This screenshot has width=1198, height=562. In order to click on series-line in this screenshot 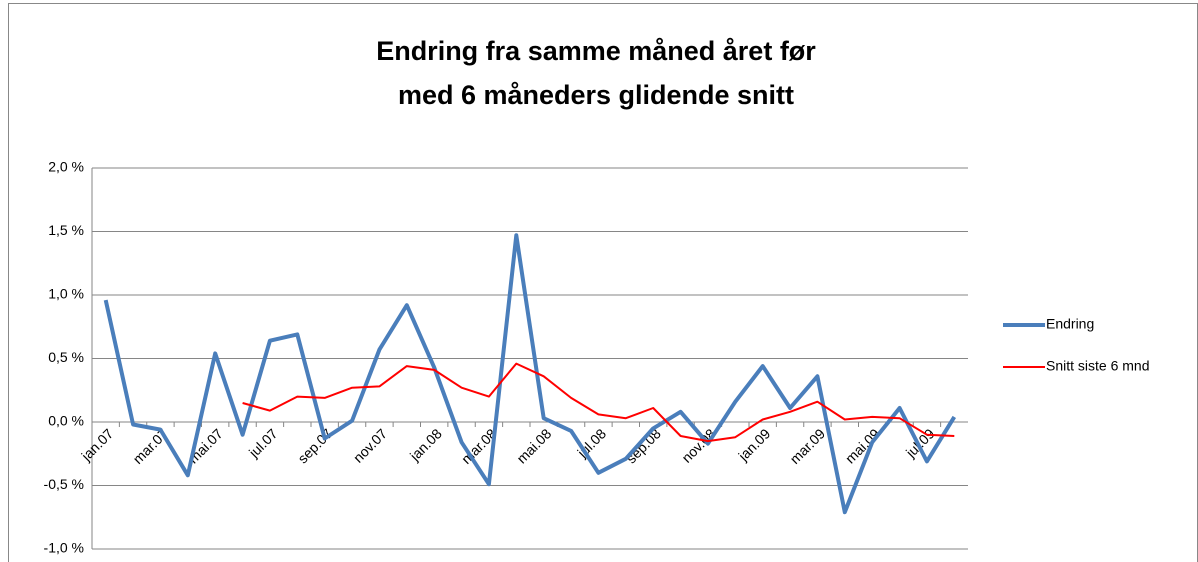, I will do `click(598, 402)`.